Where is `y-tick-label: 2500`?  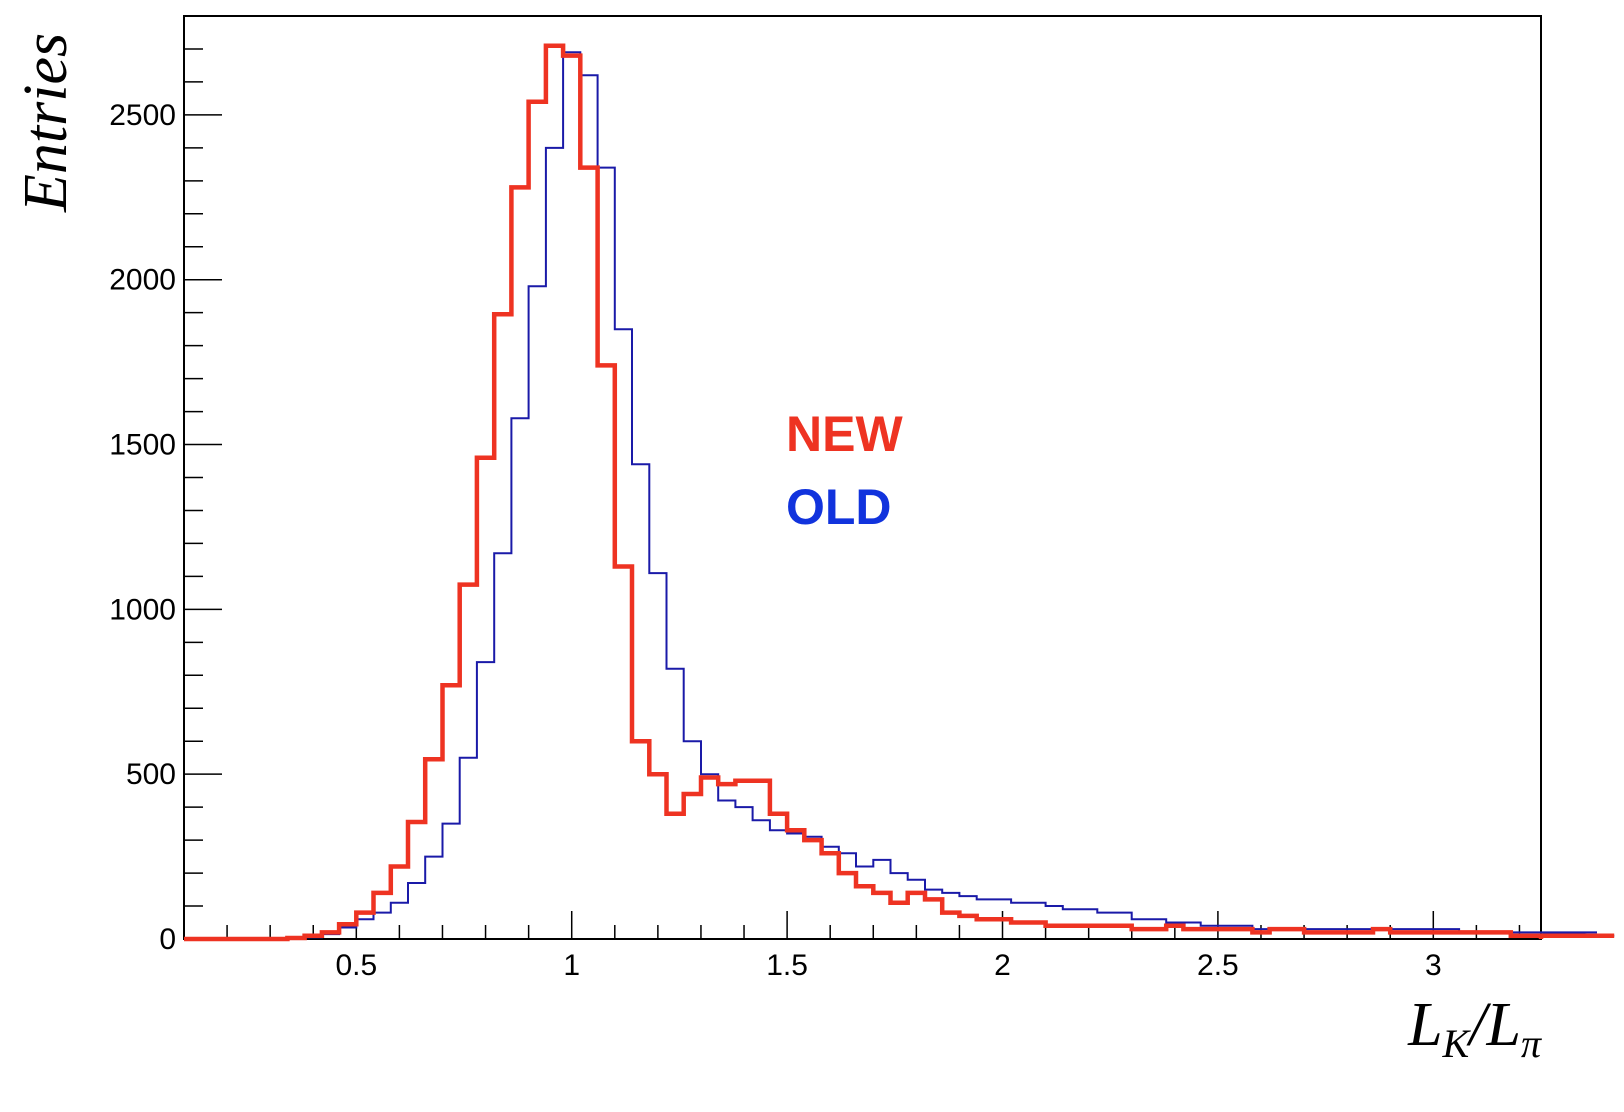 y-tick-label: 2500 is located at coordinates (142, 115).